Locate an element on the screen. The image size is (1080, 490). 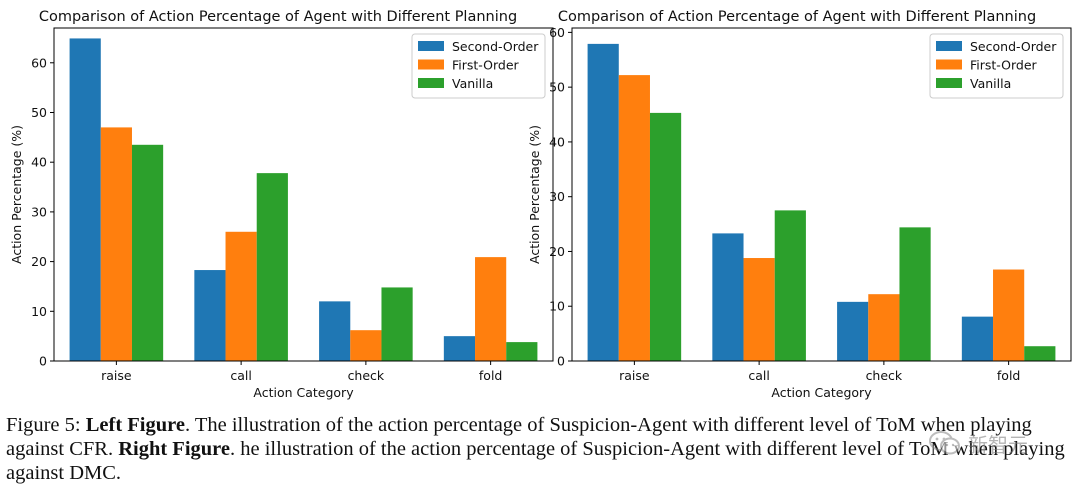
watermark: 新智元 is located at coordinates (993, 443).